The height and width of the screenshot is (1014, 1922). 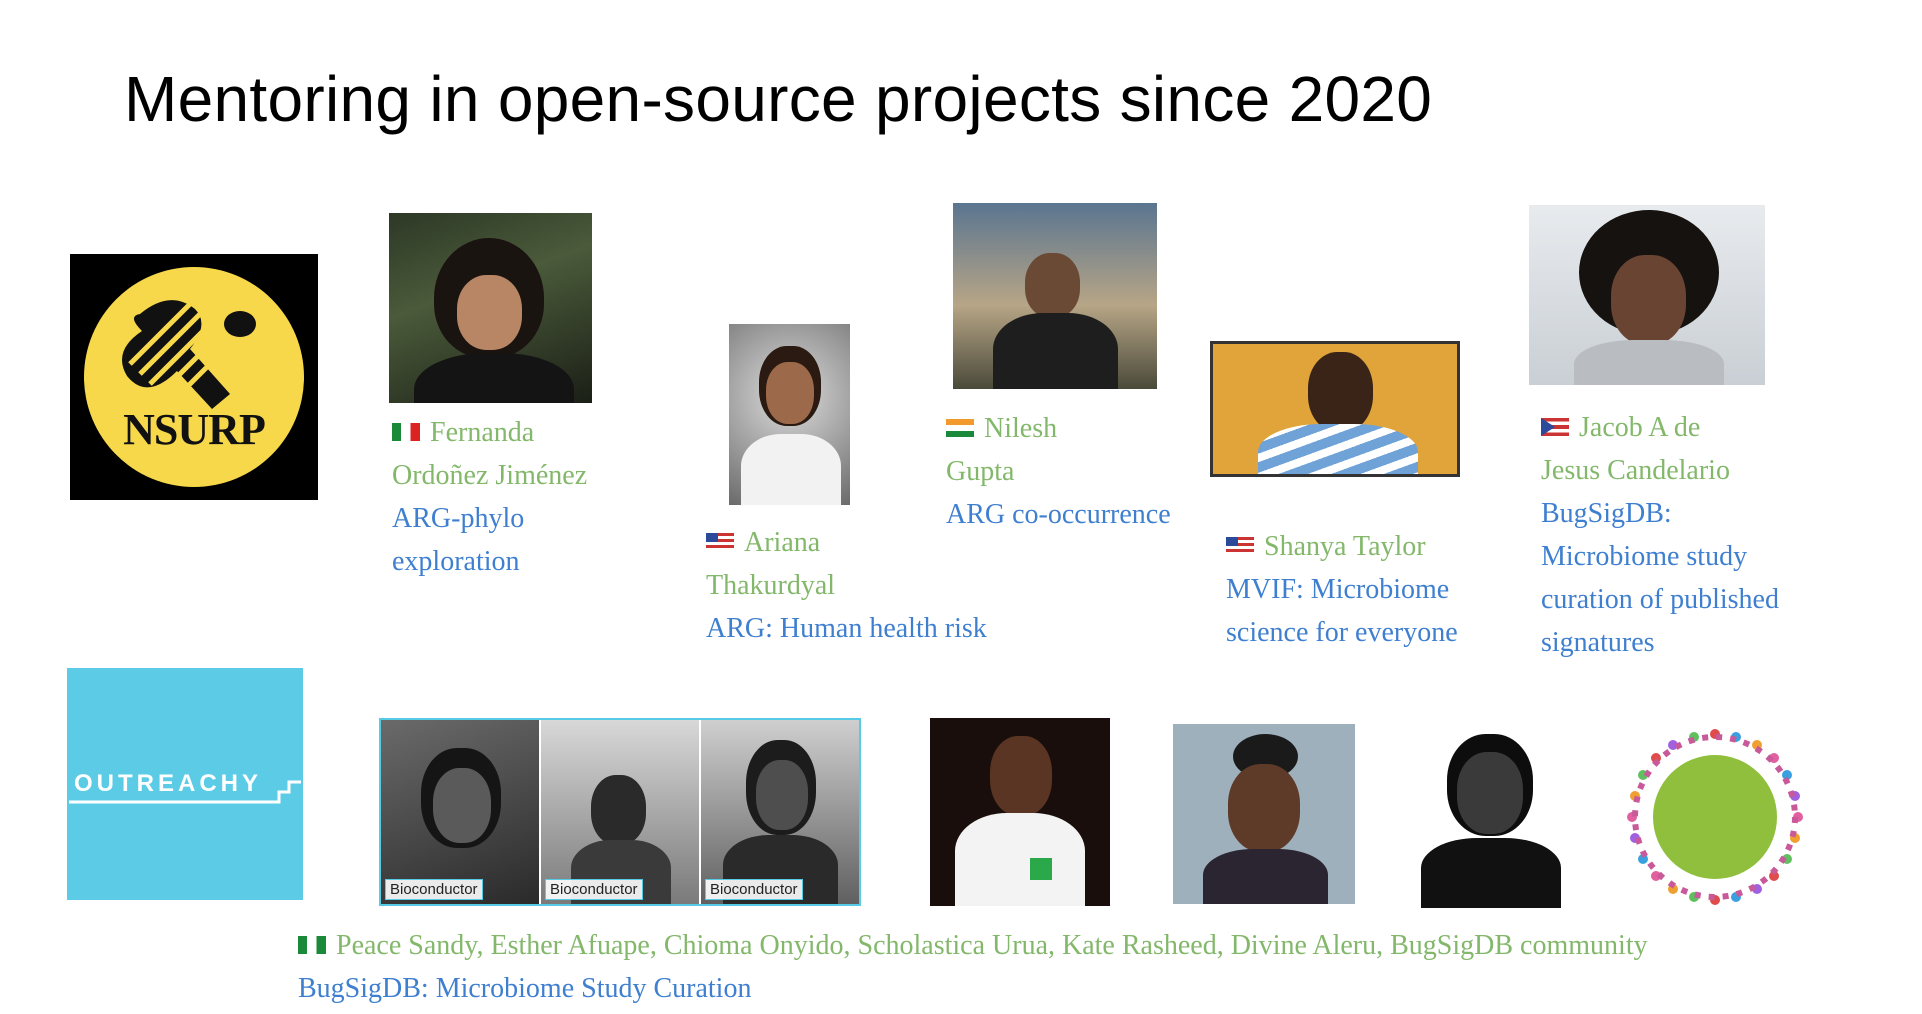 I want to click on outreachy-stair-icon, so click(x=185, y=792).